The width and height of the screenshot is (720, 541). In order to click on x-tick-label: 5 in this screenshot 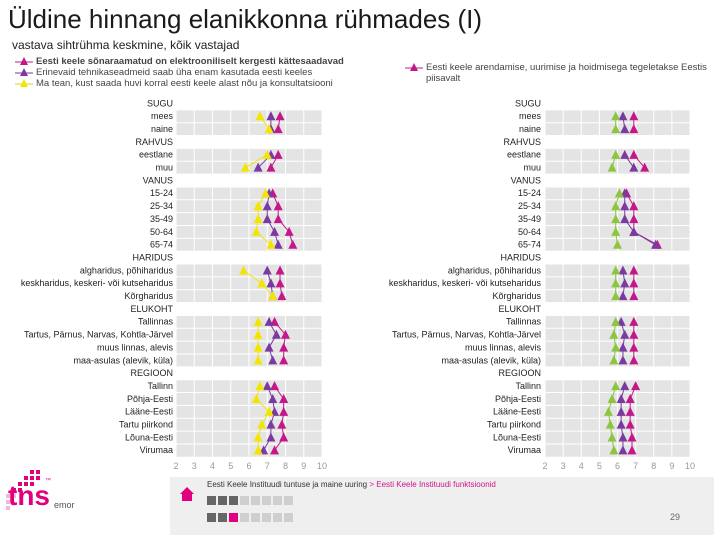, I will do `click(599, 465)`.